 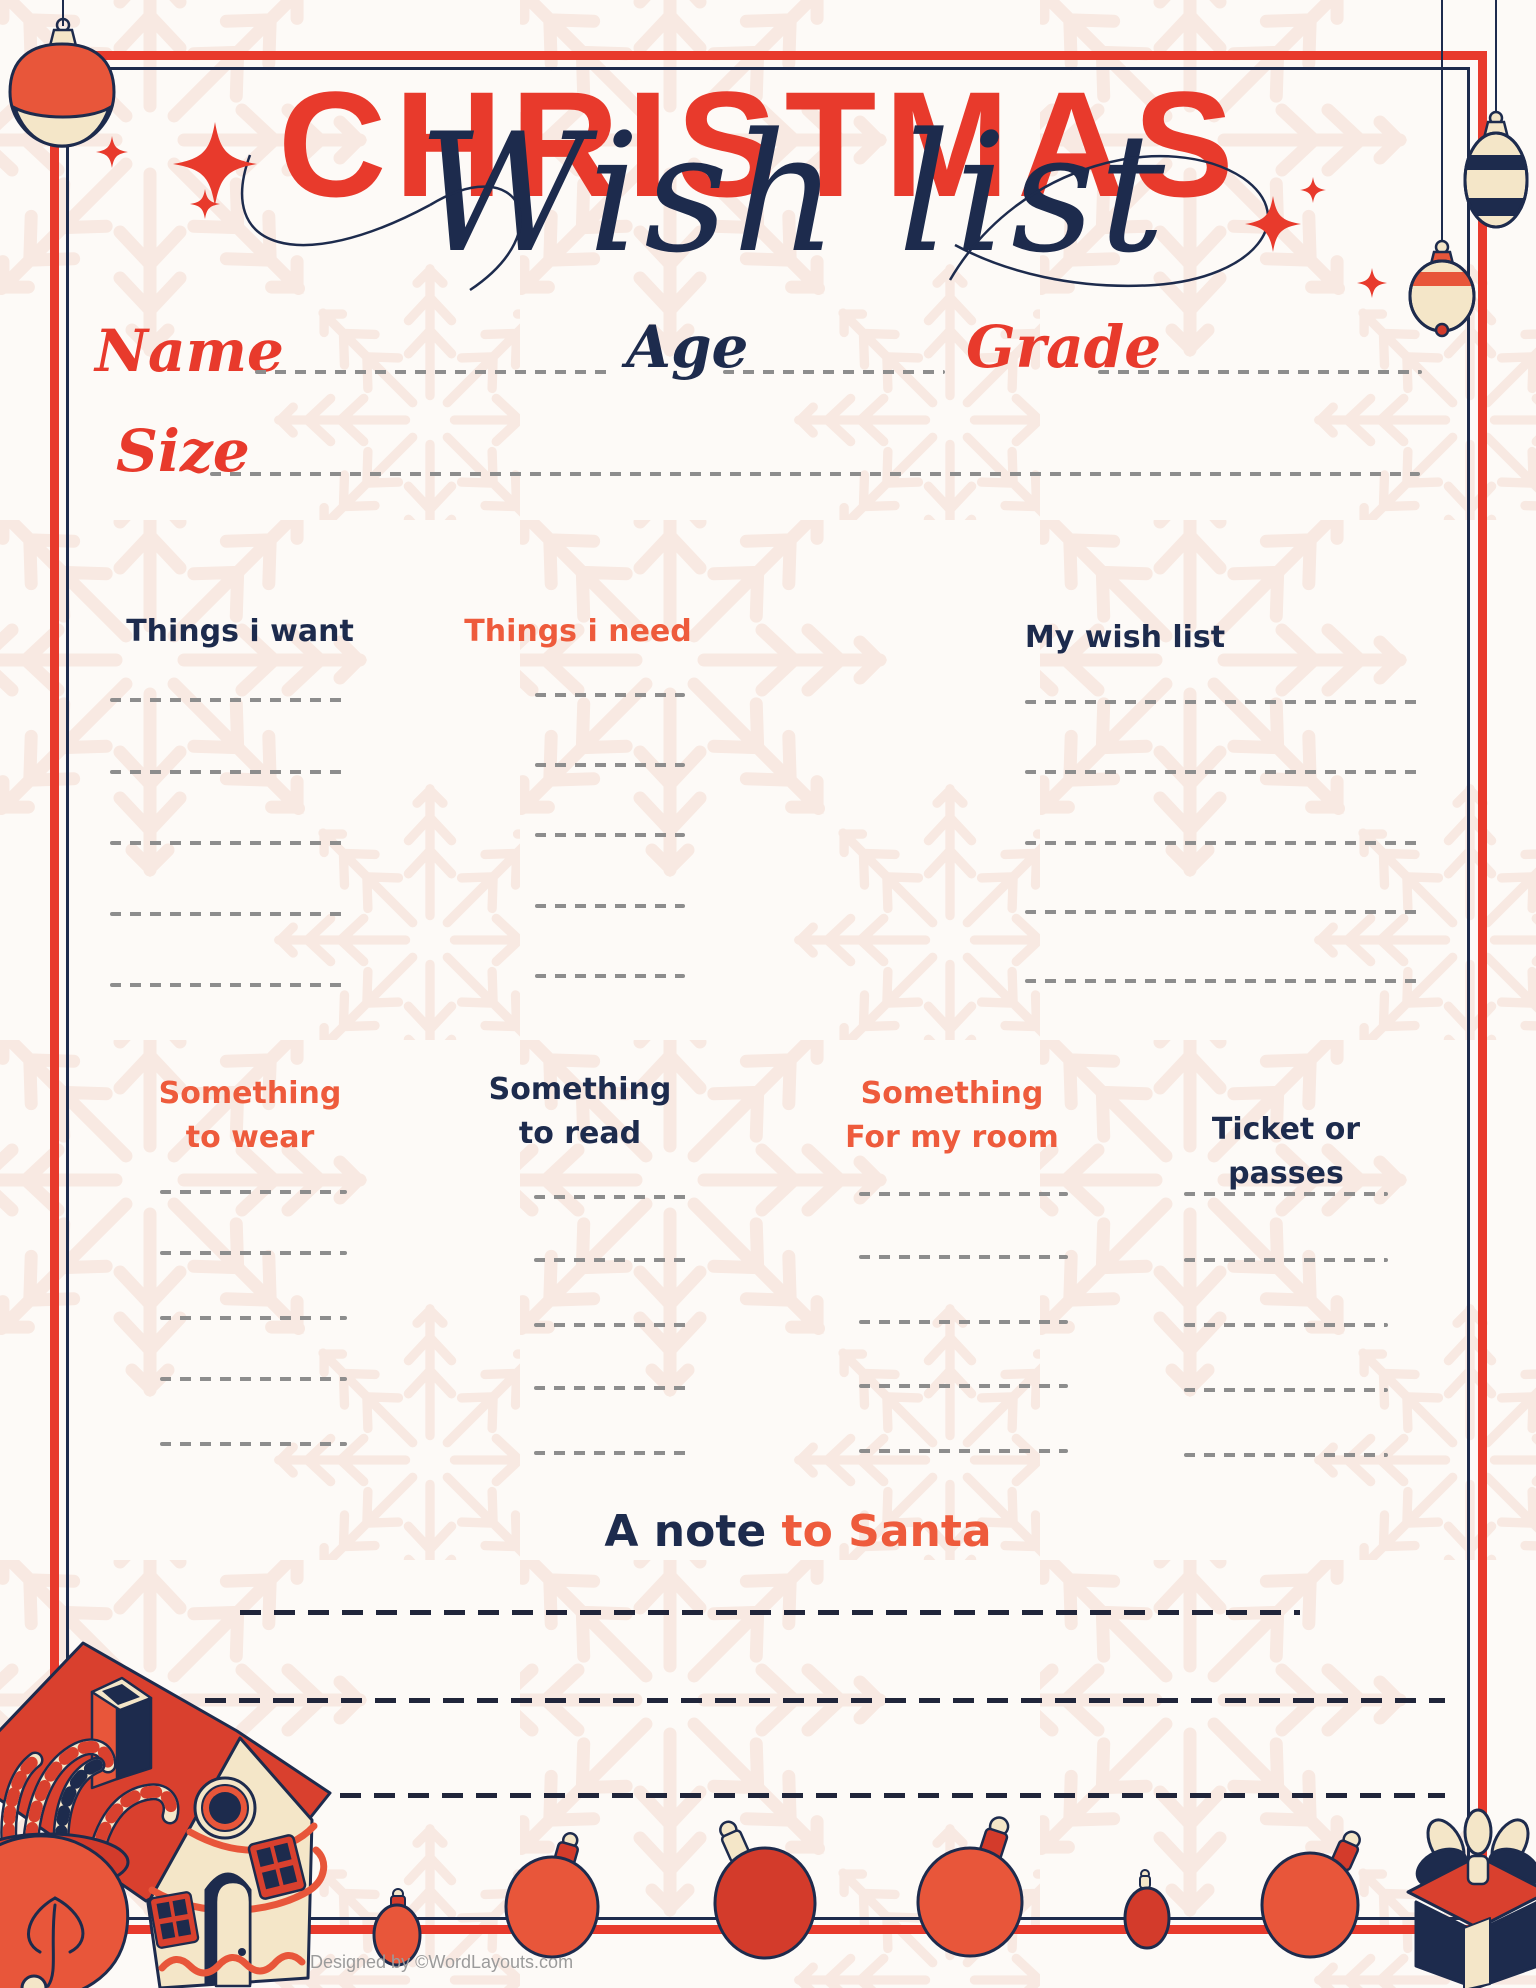 I want to click on heading-line2: For my room, so click(x=952, y=1137).